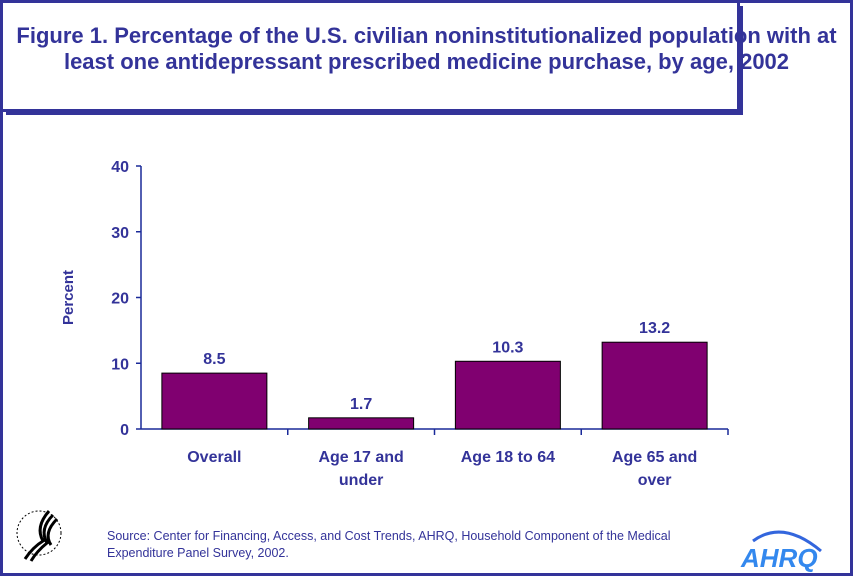 Image resolution: width=853 pixels, height=576 pixels. What do you see at coordinates (124, 430) in the screenshot?
I see `y-tick-label: 0` at bounding box center [124, 430].